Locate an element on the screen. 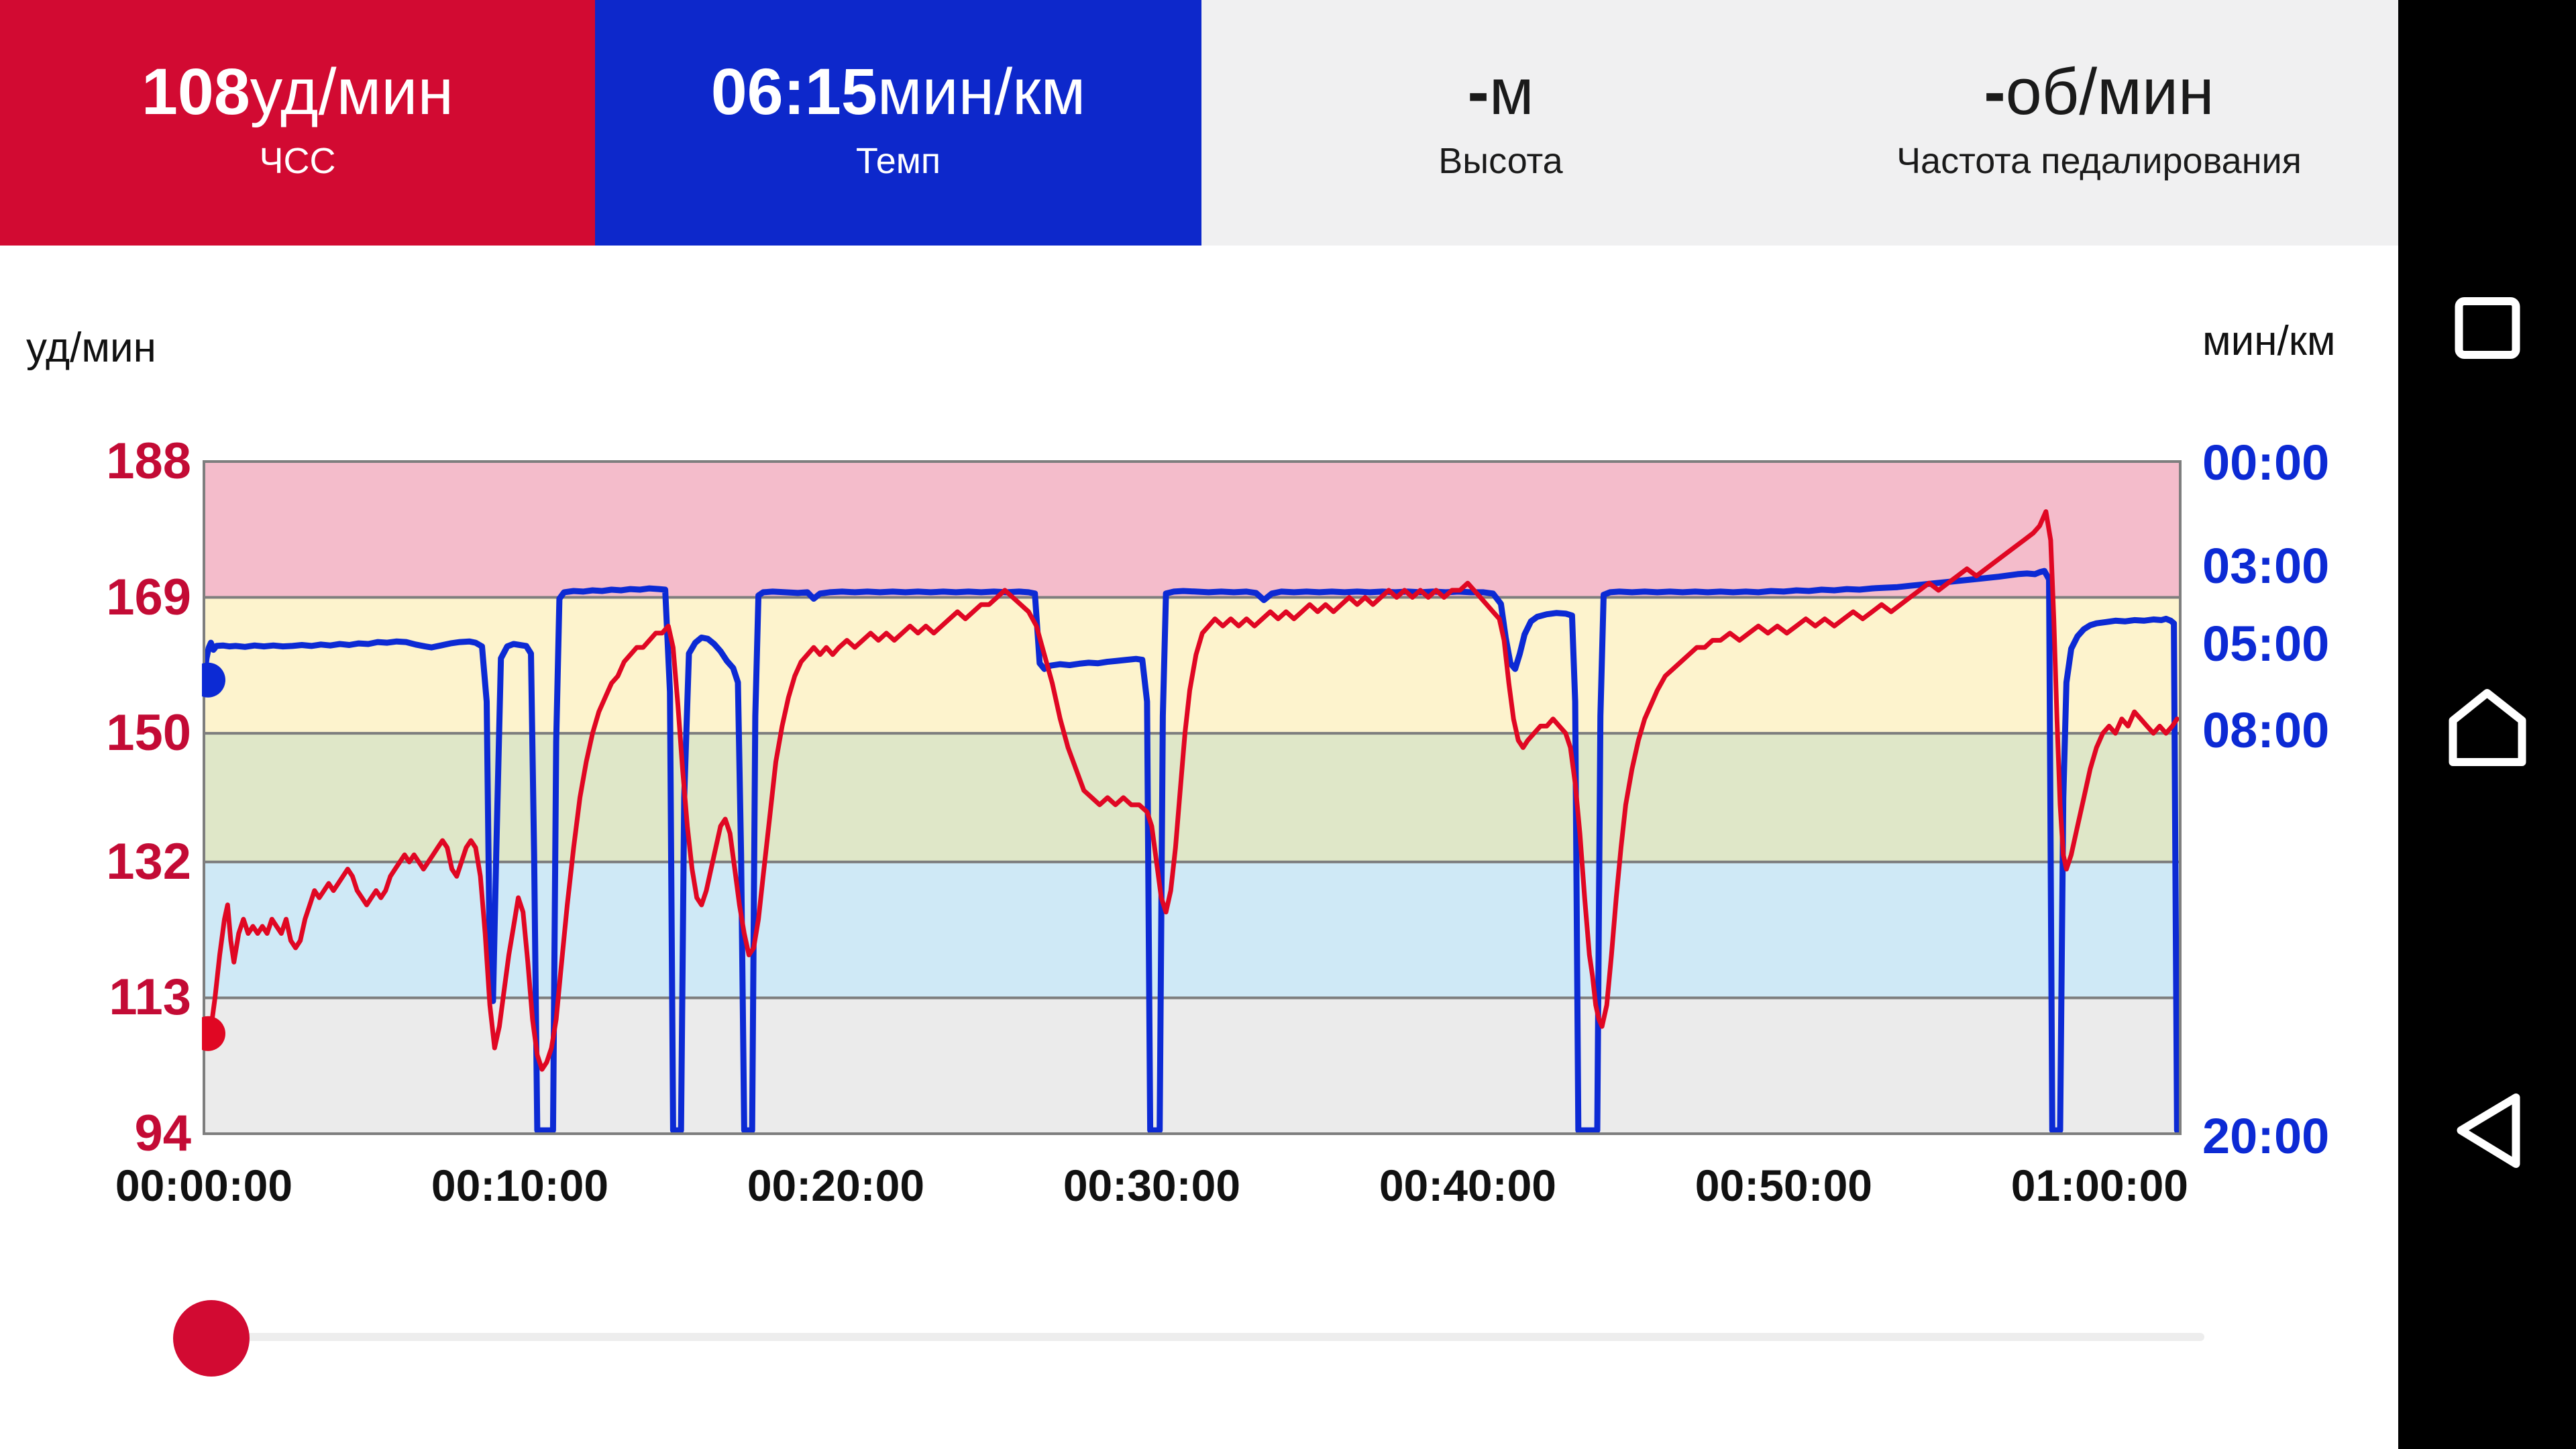  pace-value: 06:15 is located at coordinates (793, 91).